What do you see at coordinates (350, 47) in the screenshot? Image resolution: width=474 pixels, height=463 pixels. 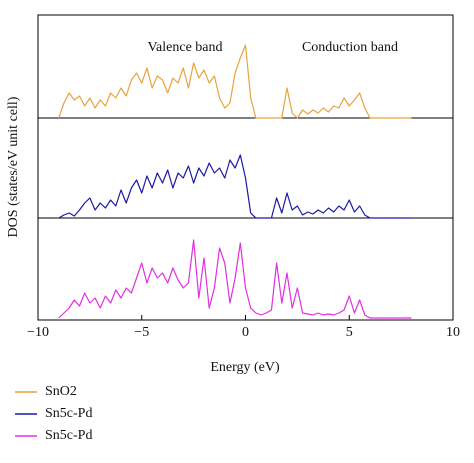 I see `annotation: Conduction band` at bounding box center [350, 47].